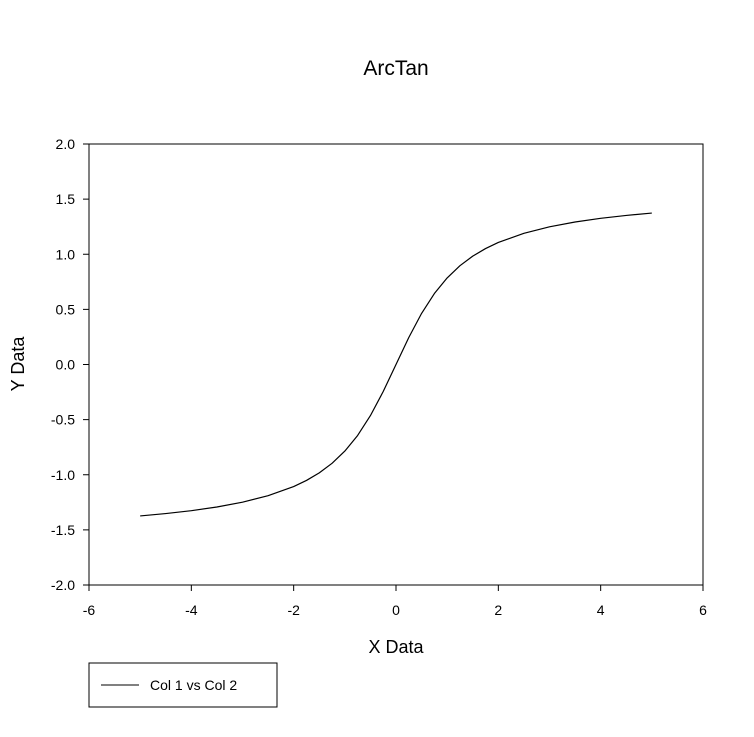 The width and height of the screenshot is (754, 737). What do you see at coordinates (89, 610) in the screenshot?
I see `x-tick-label: -6` at bounding box center [89, 610].